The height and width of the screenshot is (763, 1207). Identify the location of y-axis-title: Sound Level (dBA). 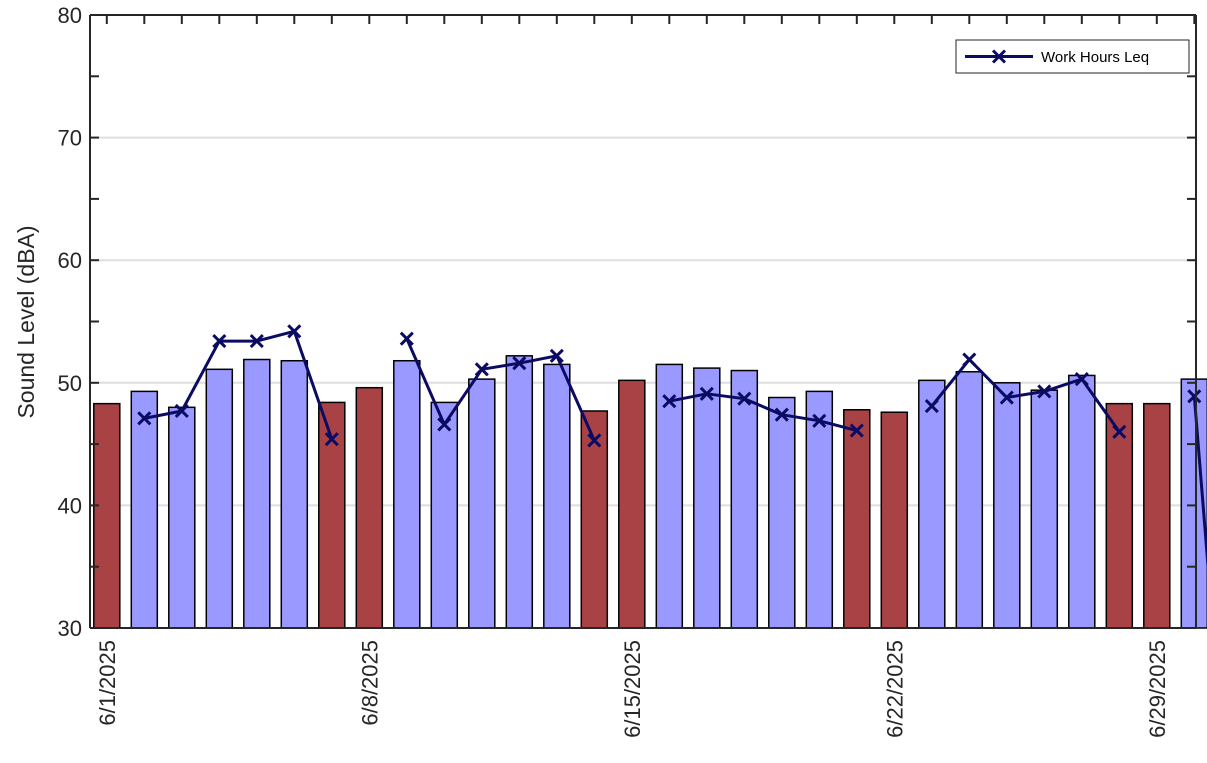
(26, 321).